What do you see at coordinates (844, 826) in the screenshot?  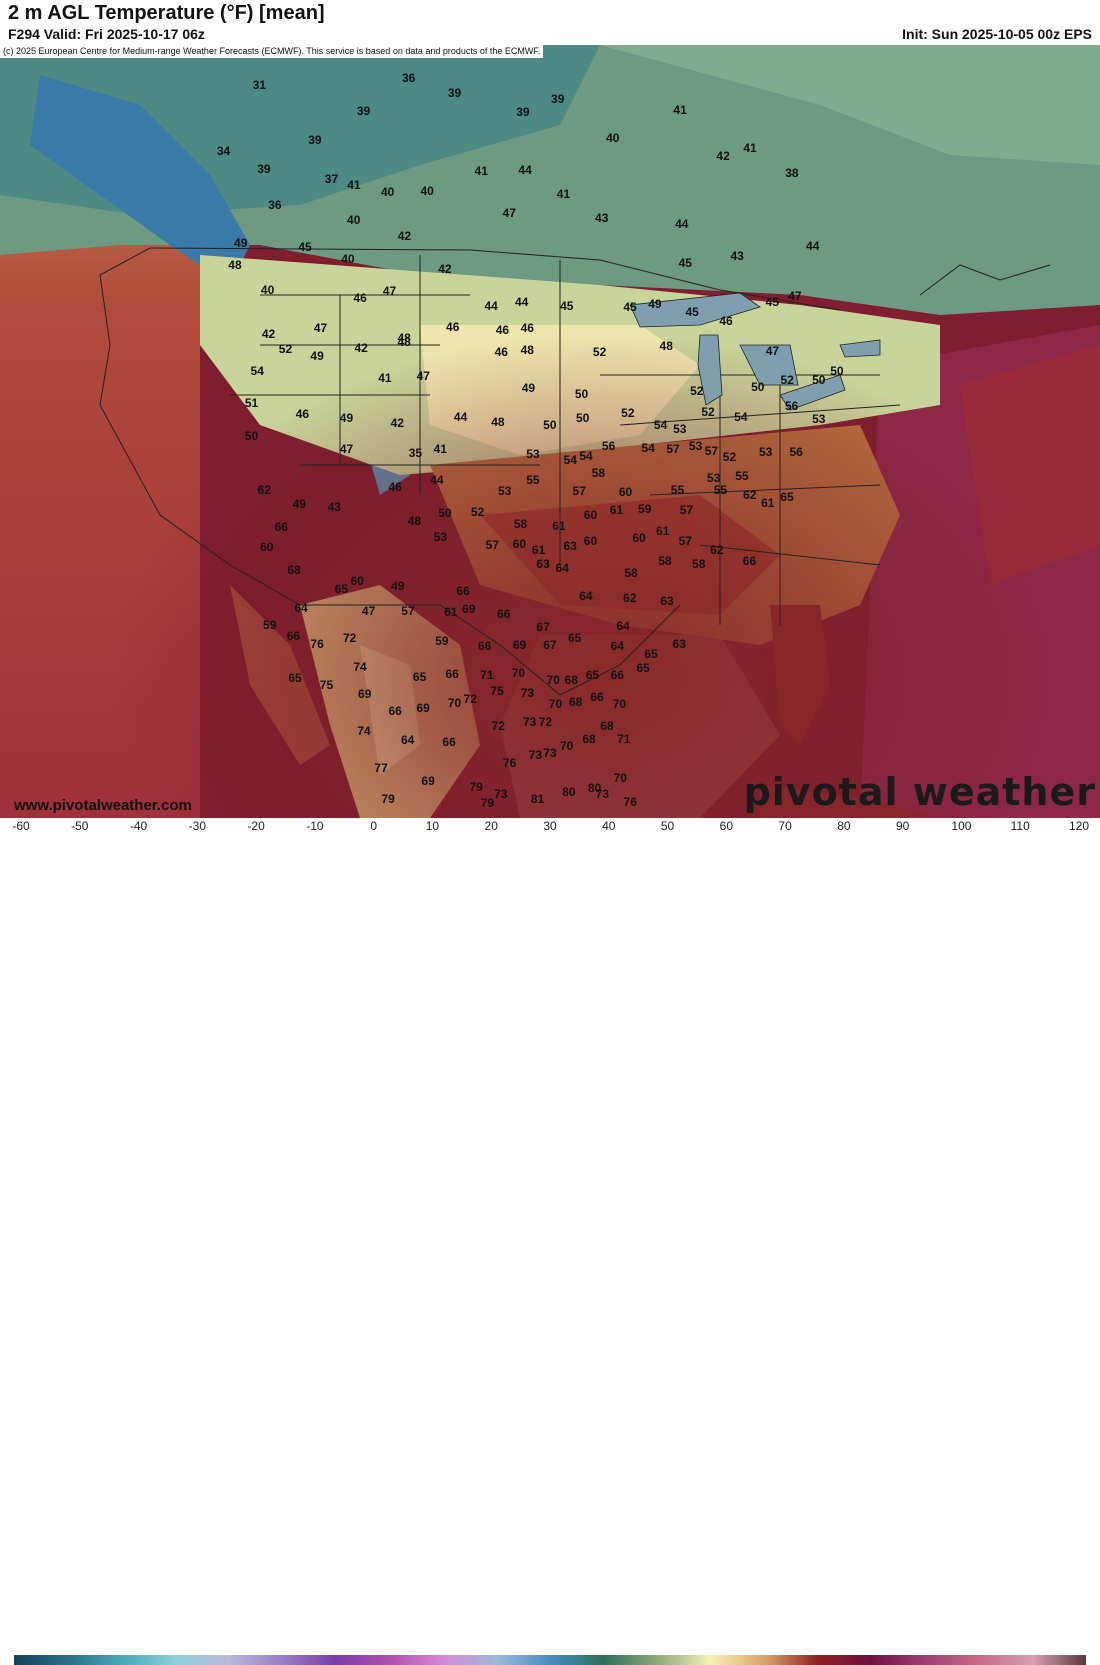 I see `scale-tick-label: 80` at bounding box center [844, 826].